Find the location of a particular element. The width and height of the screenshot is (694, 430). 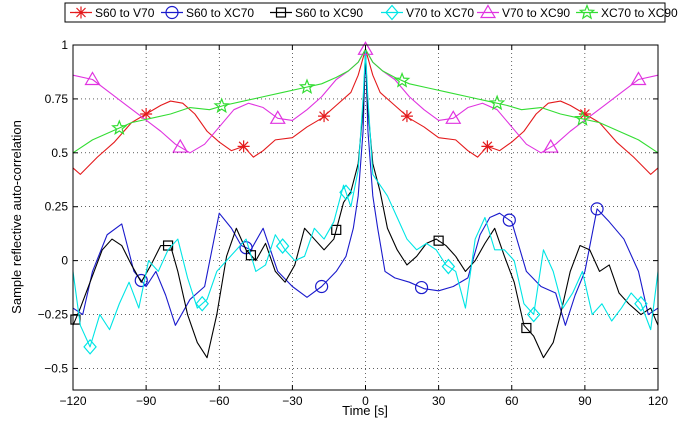

y-tick-label: 0.75 is located at coordinates (57, 99).